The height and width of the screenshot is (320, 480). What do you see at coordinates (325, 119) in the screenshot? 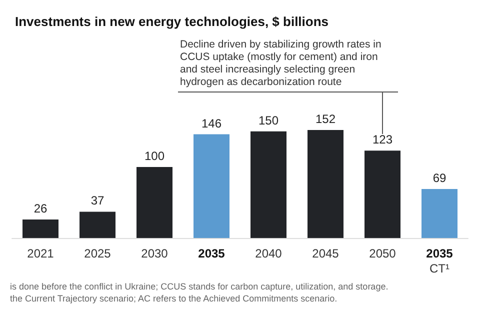
I see `data-label: 152` at bounding box center [325, 119].